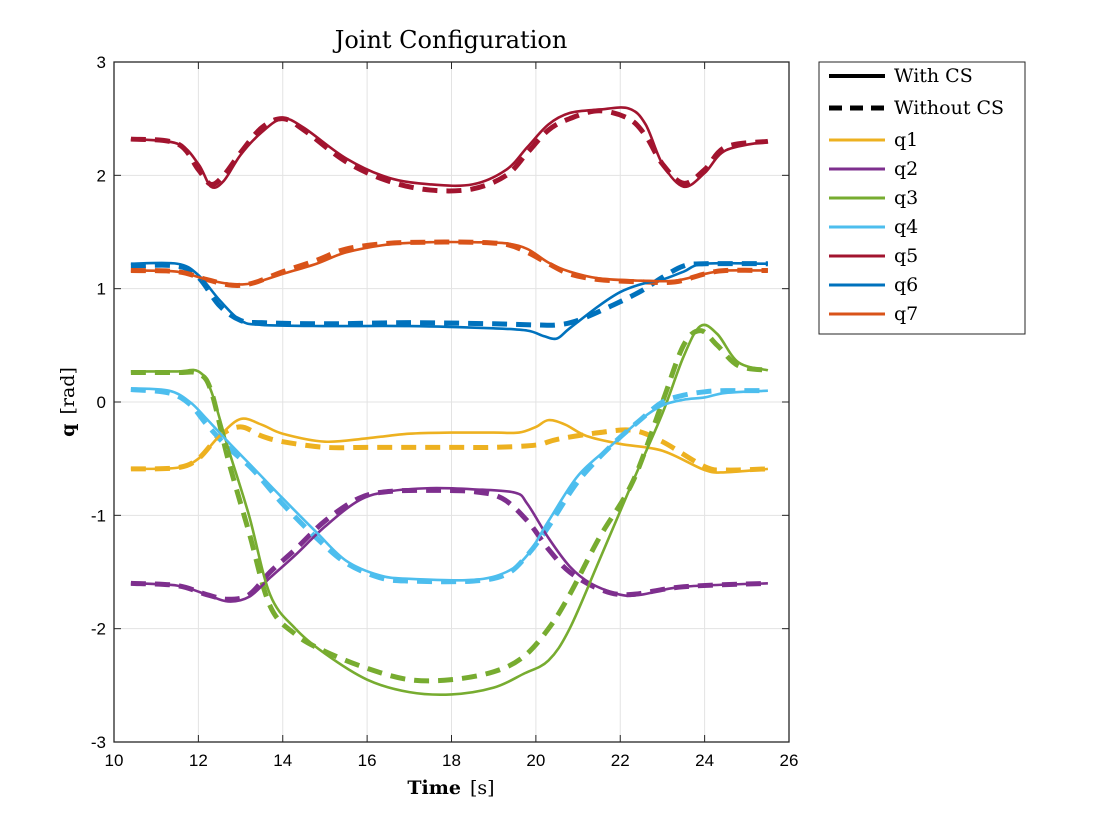 The width and height of the screenshot is (1109, 832). Describe the element at coordinates (449, 263) in the screenshot. I see `series-q7-with-cs` at that location.